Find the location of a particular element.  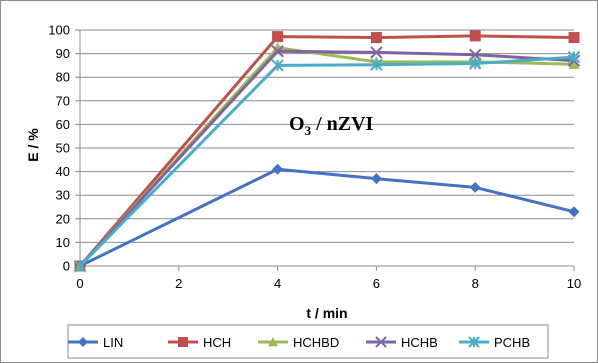

x-tick-label: 2 is located at coordinates (178, 283).